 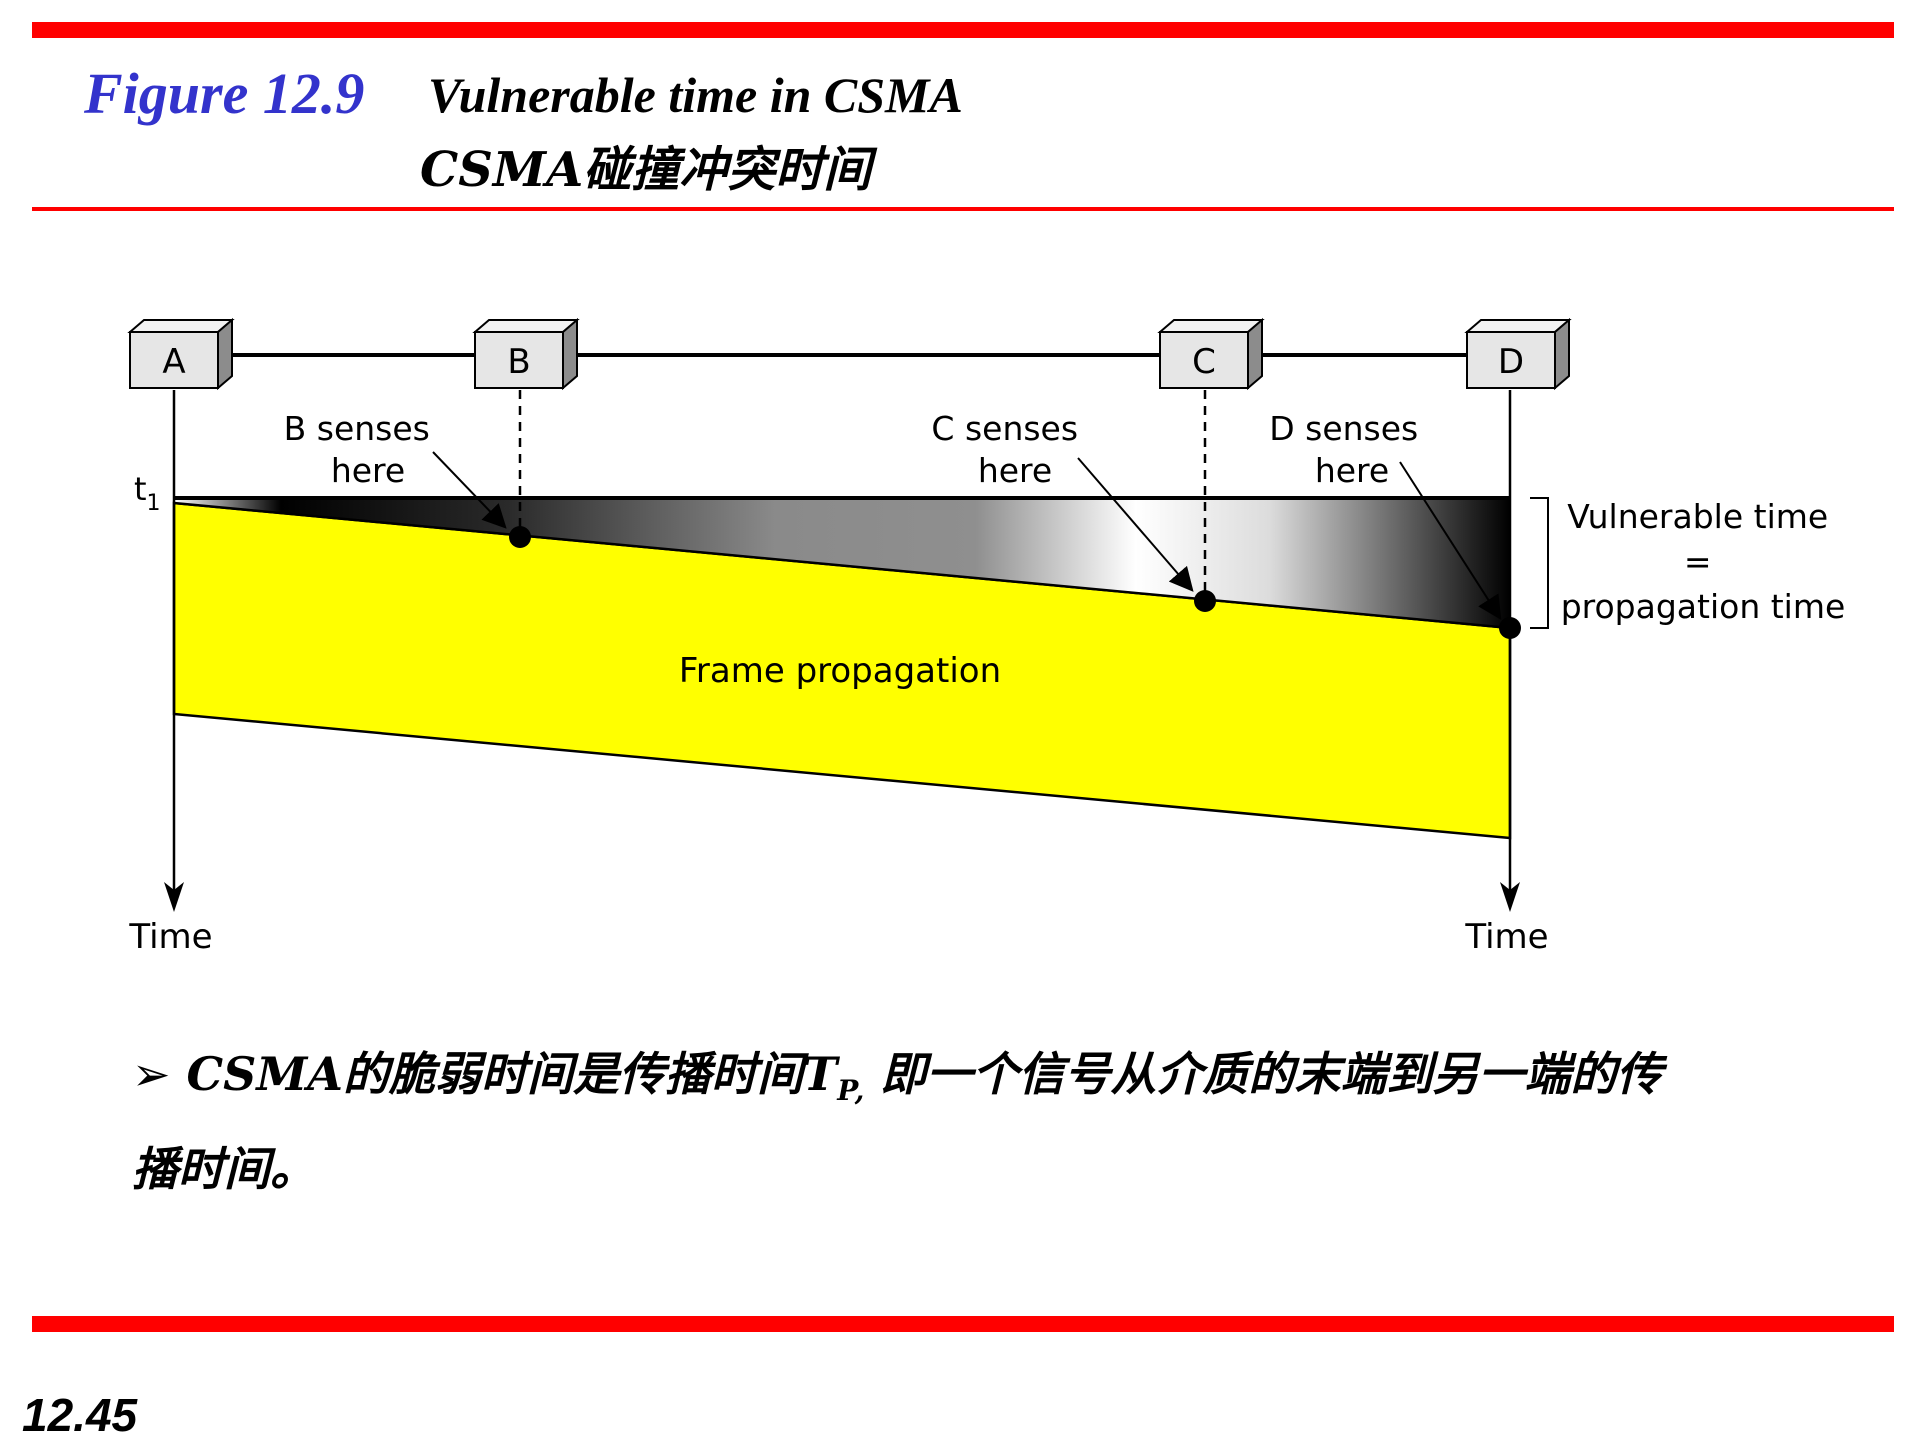 What do you see at coordinates (840, 671) in the screenshot?
I see `frame-propagation-label: Frame propagation` at bounding box center [840, 671].